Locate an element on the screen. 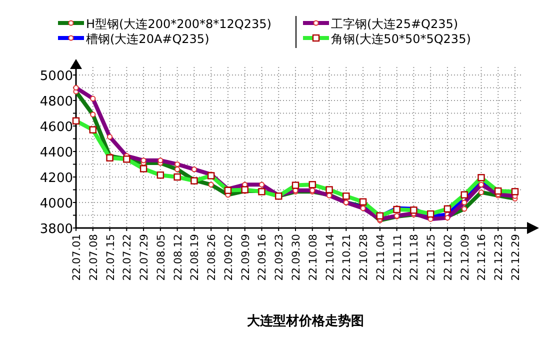  y-tick-label: 4800 is located at coordinates (56, 102).